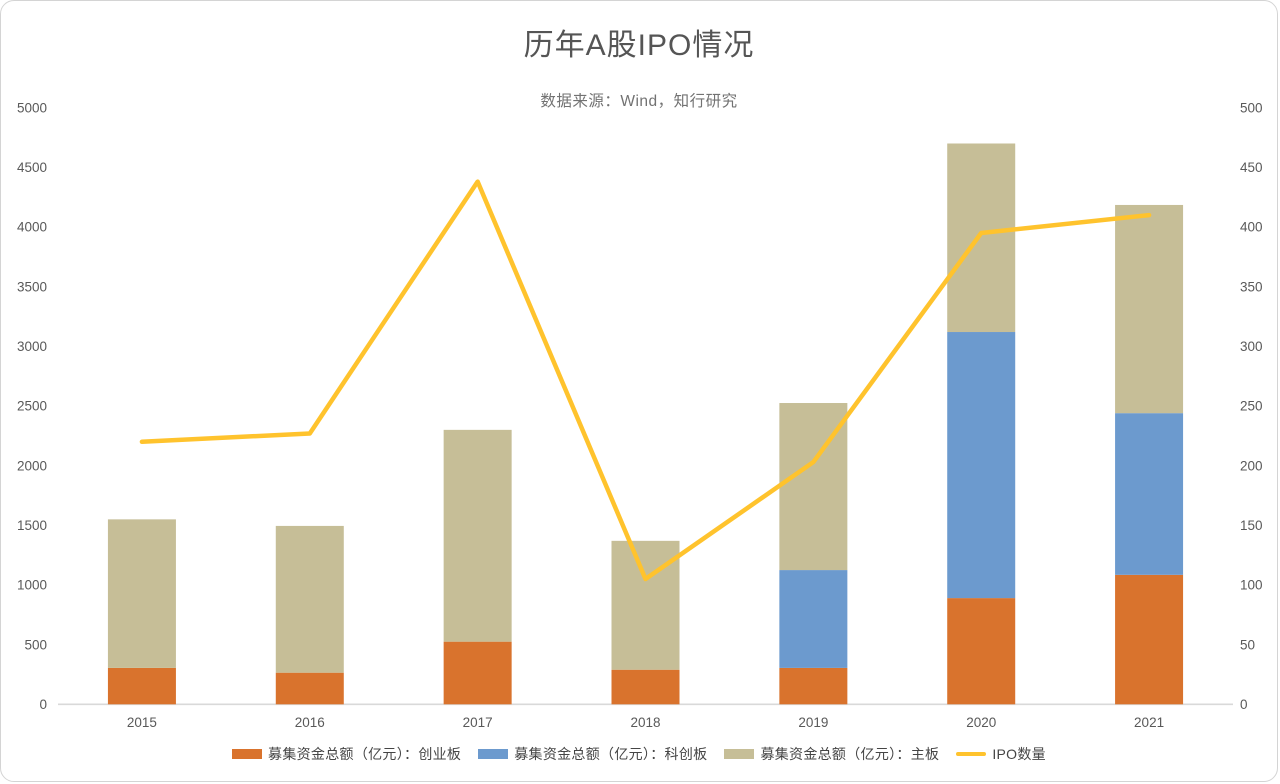  Describe the element at coordinates (981, 722) in the screenshot. I see `x-axis-label: 2020` at that location.